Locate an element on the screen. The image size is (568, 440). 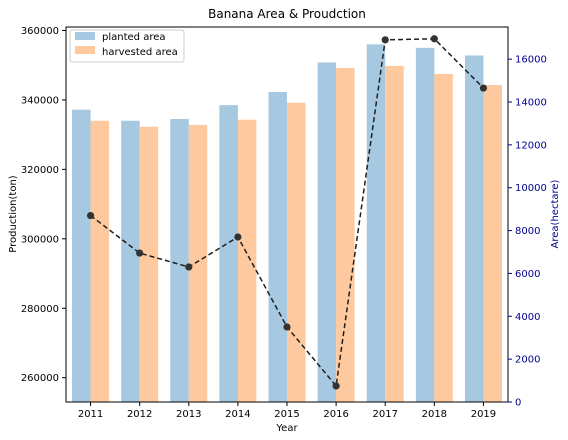
planted-bar-2019 is located at coordinates (474, 228).